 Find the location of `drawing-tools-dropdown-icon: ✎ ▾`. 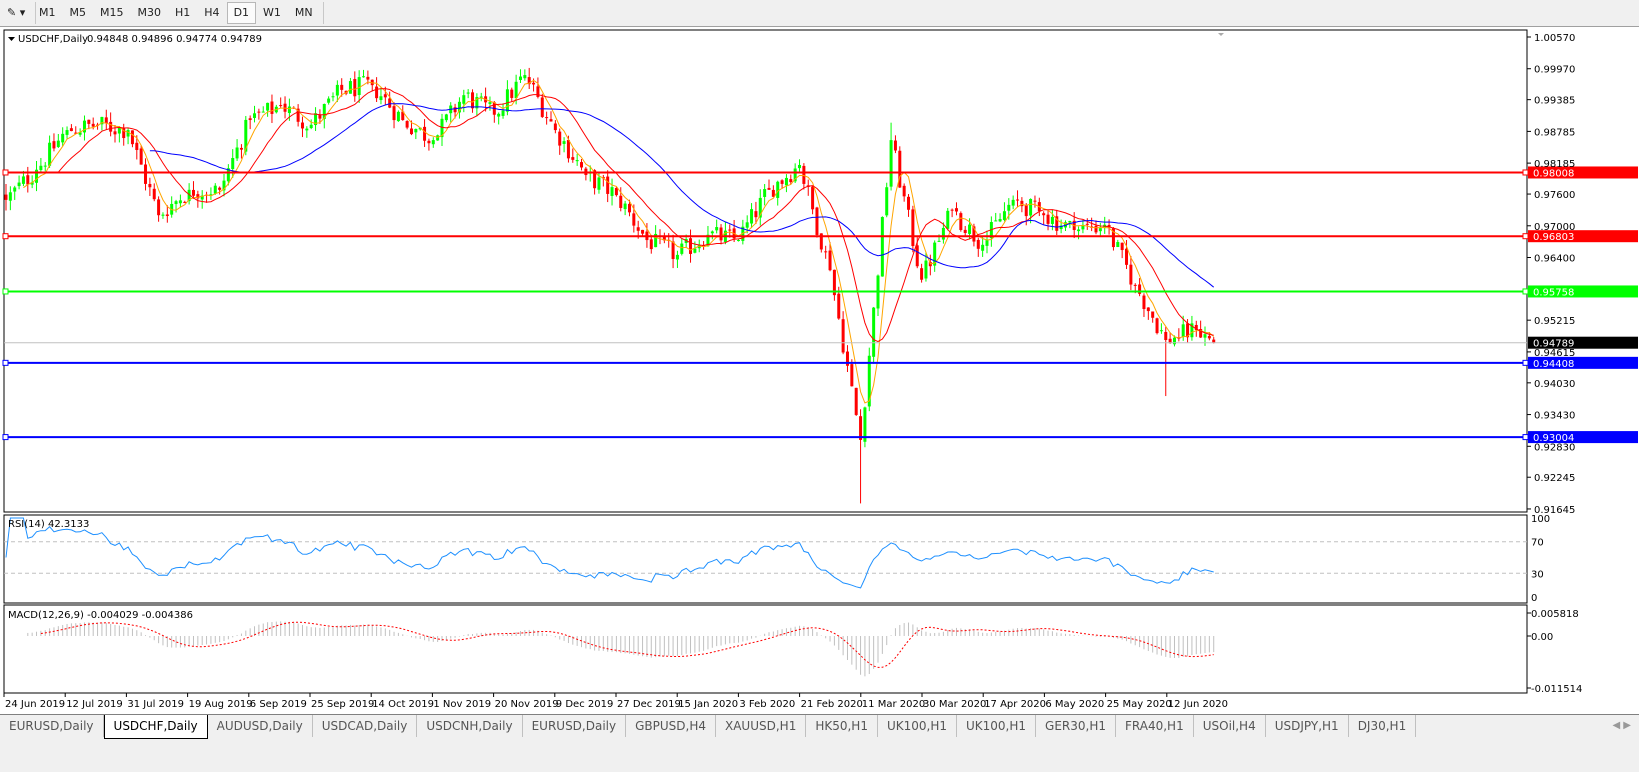

drawing-tools-dropdown-icon: ✎ ▾ is located at coordinates (16, 12).